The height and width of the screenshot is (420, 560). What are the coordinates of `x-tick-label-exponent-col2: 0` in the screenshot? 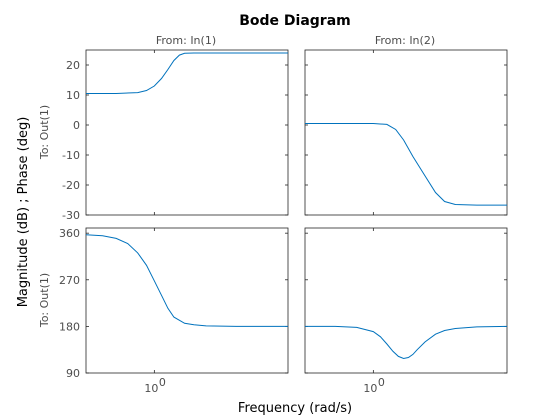 It's located at (381, 382).